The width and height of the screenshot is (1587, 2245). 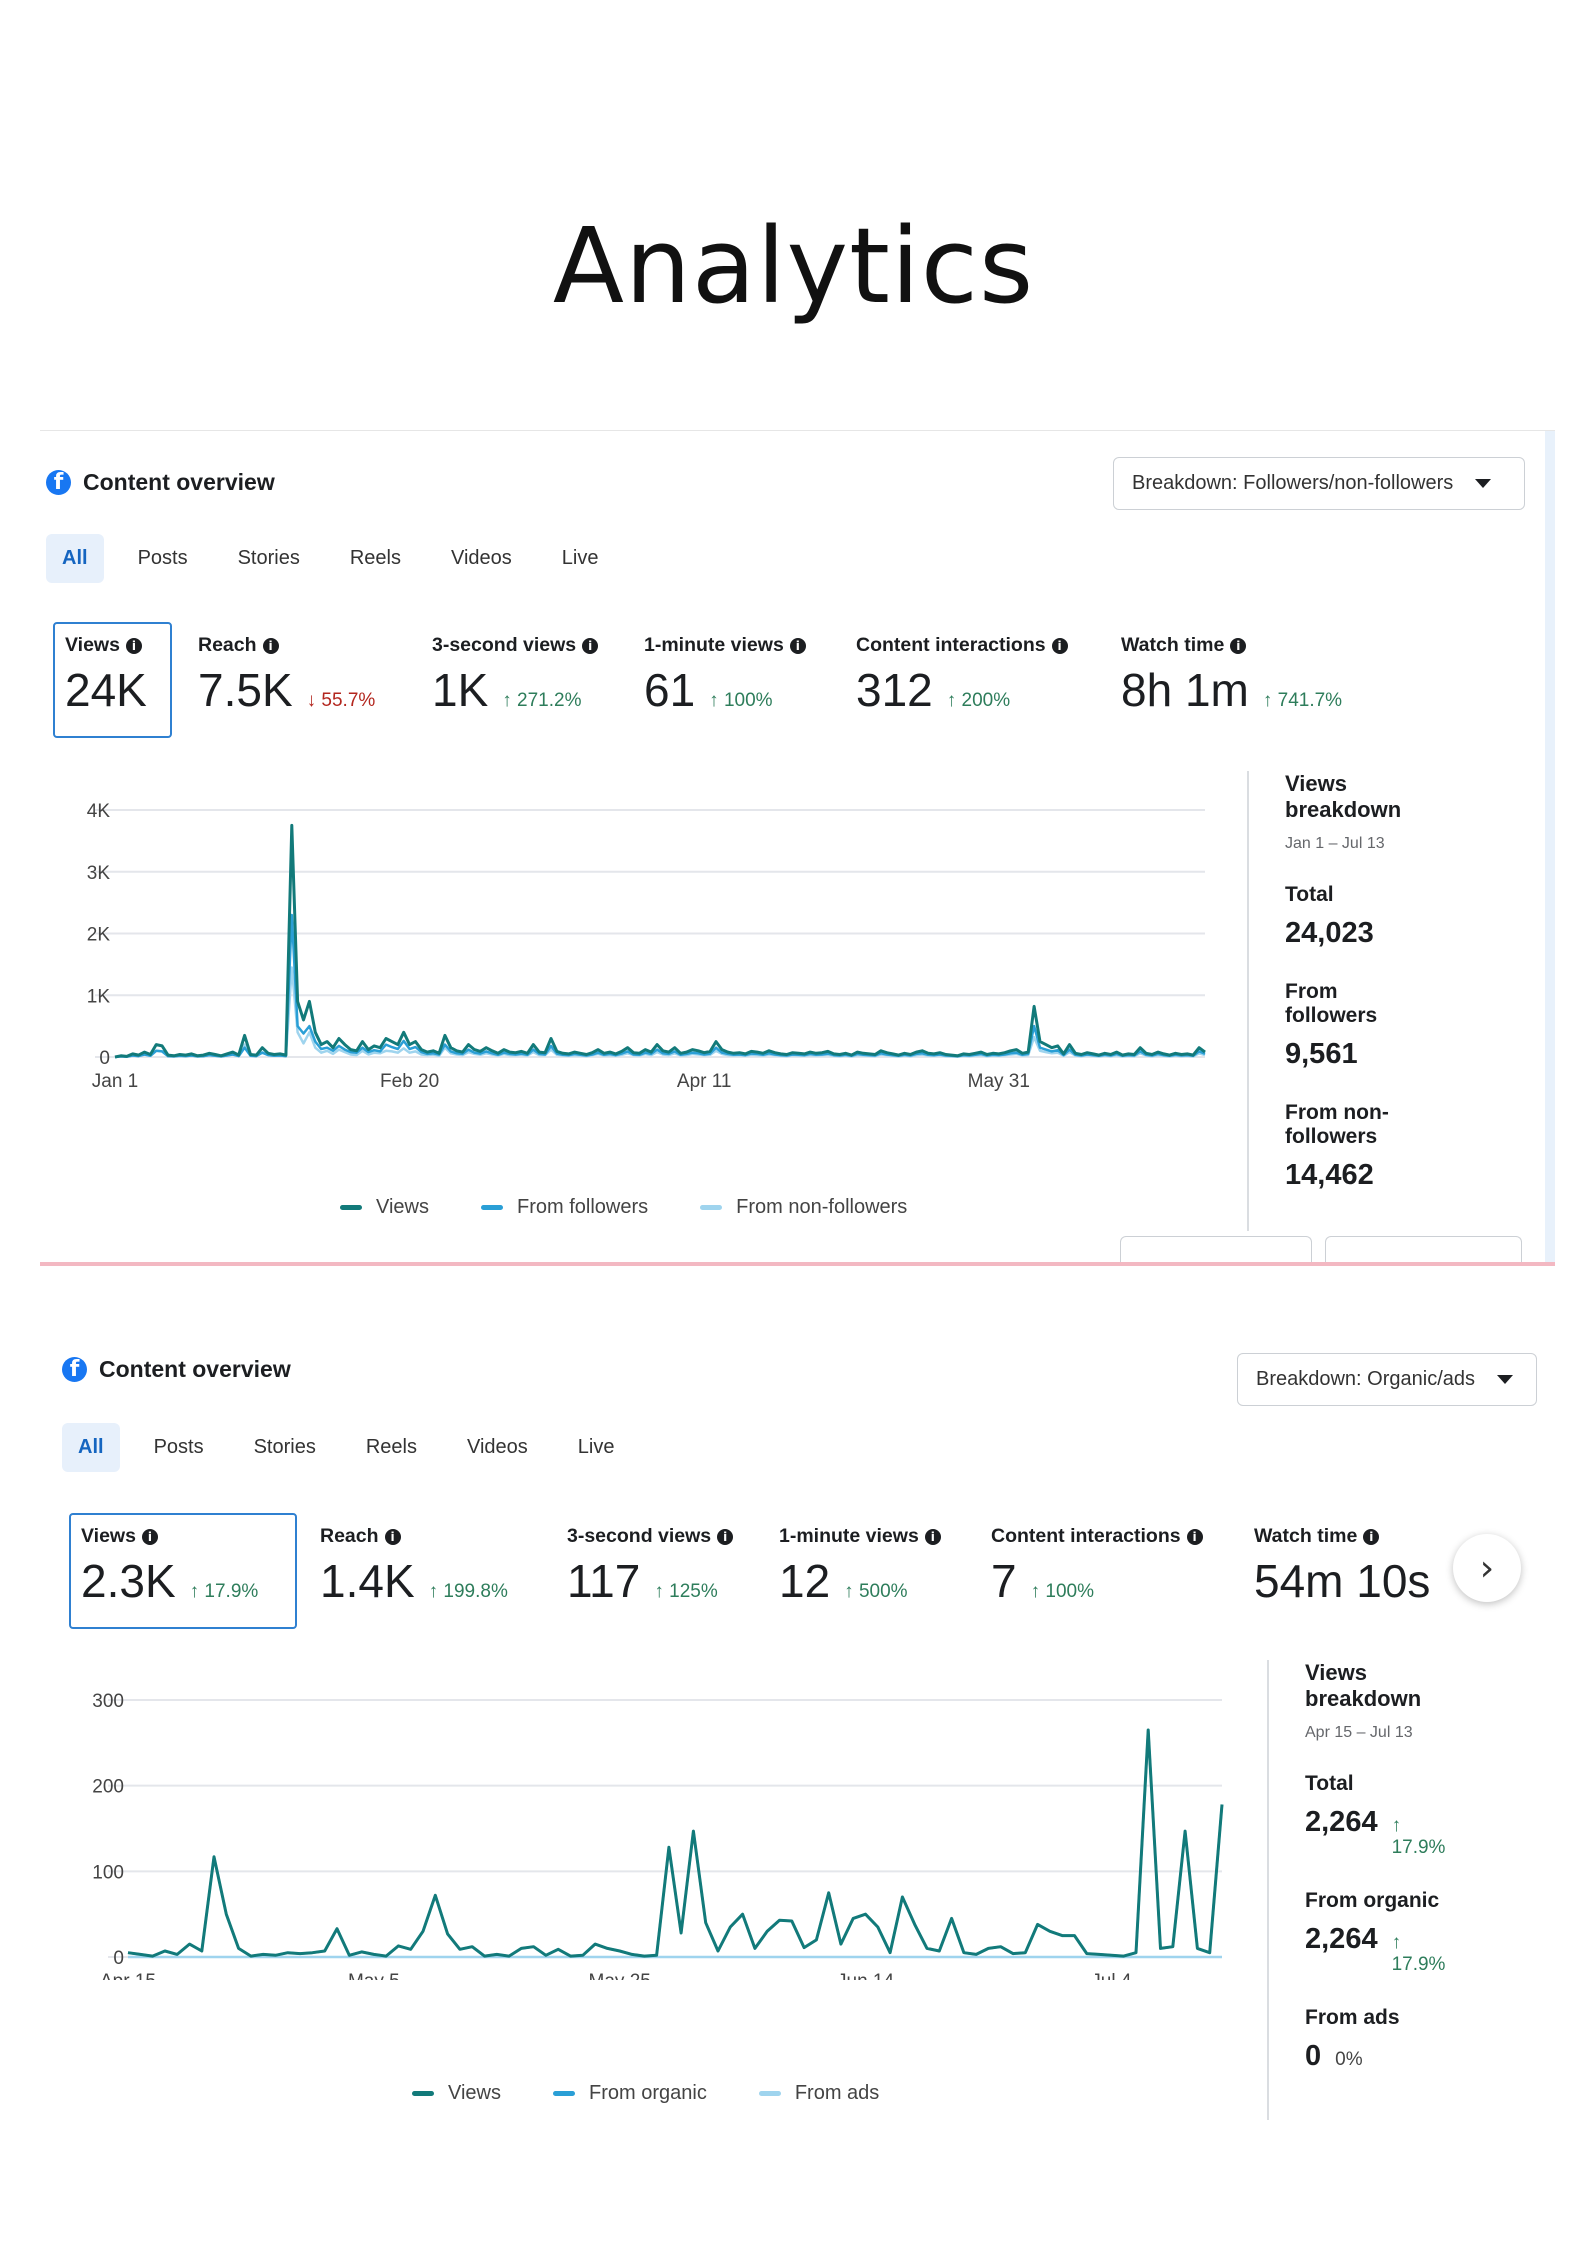 What do you see at coordinates (183, 1571) in the screenshot?
I see `metric-views: Views i 2.3K ↑ 17.9%` at bounding box center [183, 1571].